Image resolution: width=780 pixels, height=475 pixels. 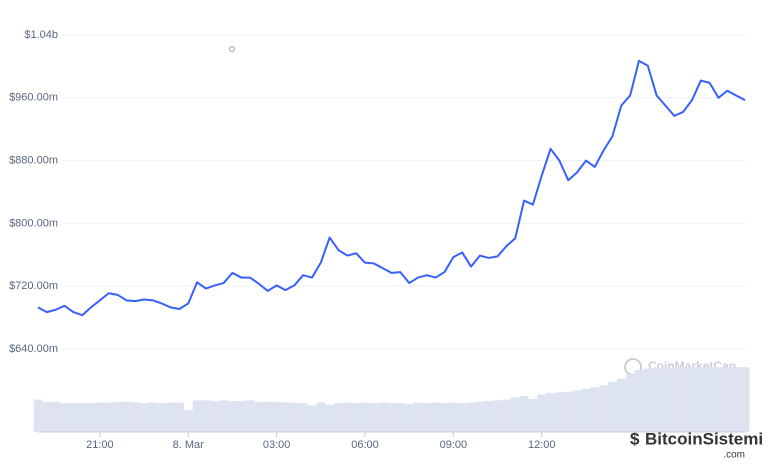 What do you see at coordinates (41, 35) in the screenshot?
I see `y-tick-label: $1.04b` at bounding box center [41, 35].